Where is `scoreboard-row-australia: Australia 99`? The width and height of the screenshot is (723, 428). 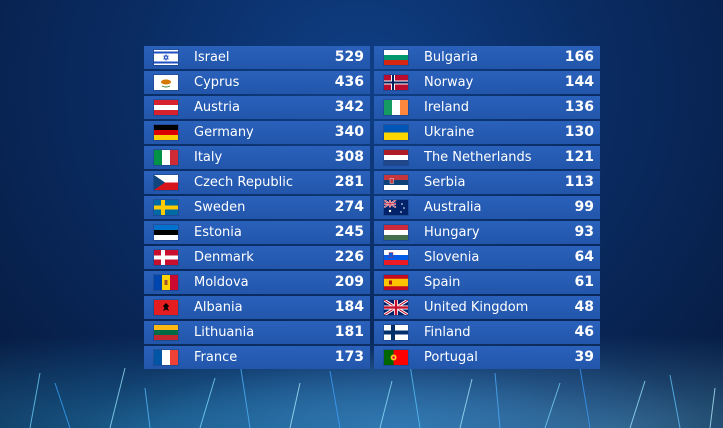 scoreboard-row-australia: Australia 99 is located at coordinates (487, 207).